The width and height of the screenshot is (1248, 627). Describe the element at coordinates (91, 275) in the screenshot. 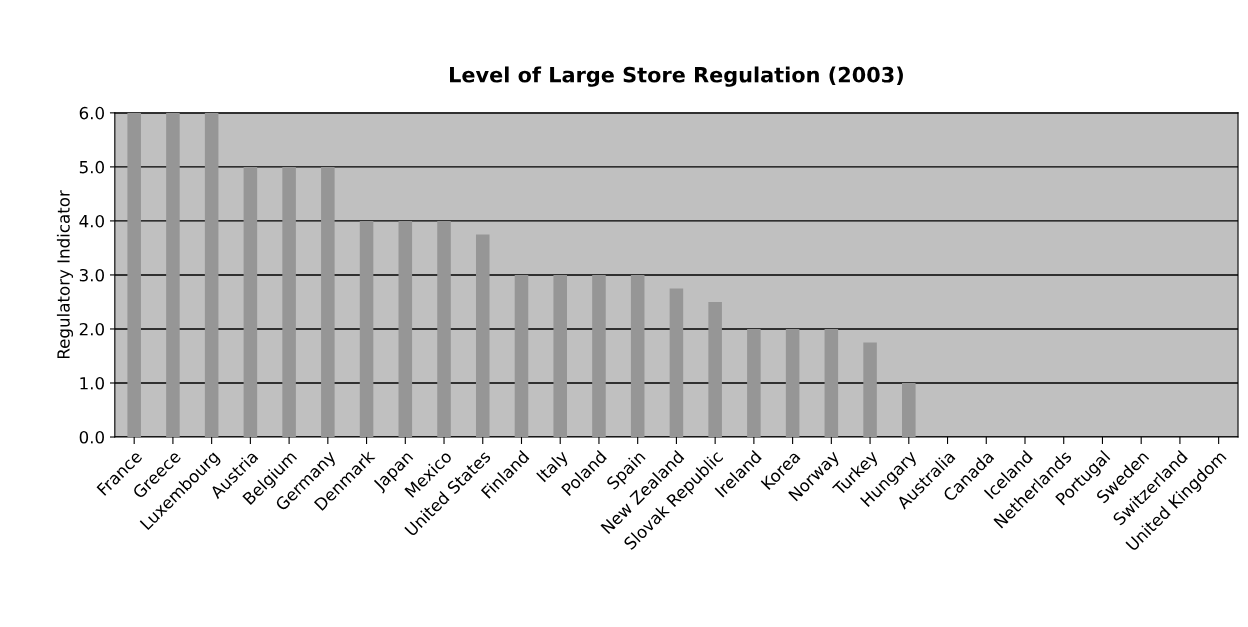

I see `y-tick-label: 3.0` at that location.